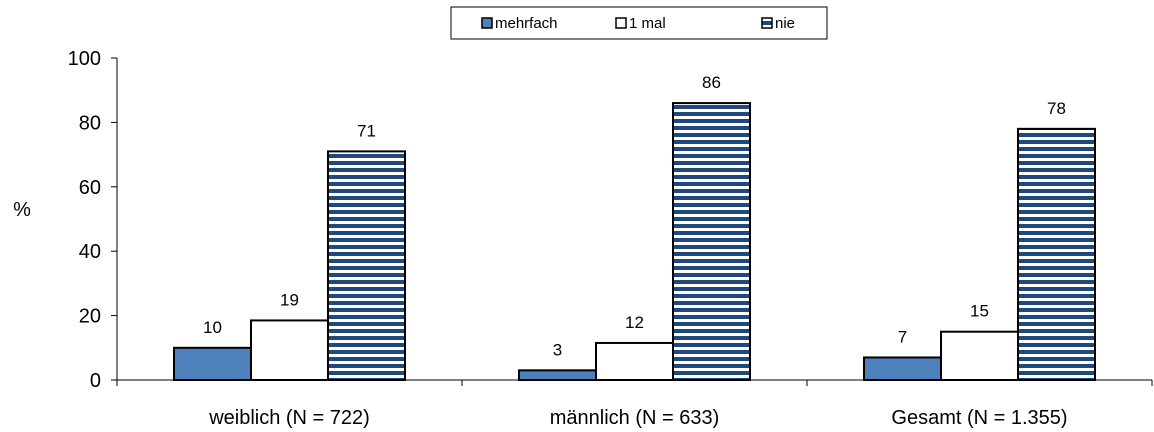 This screenshot has height=432, width=1154. Describe the element at coordinates (634, 322) in the screenshot. I see `data-label: 12` at that location.